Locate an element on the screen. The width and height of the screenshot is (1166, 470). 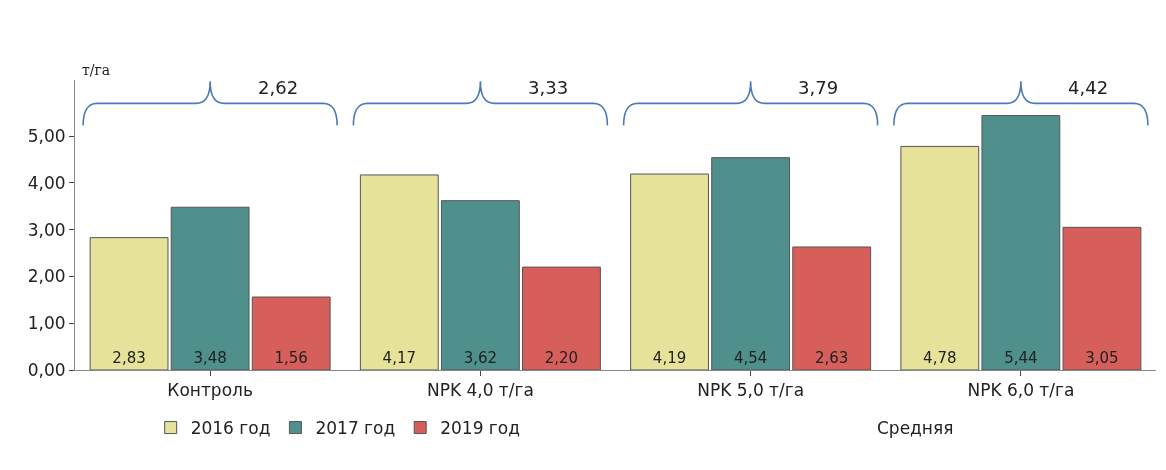
y-axis-title: т/га is located at coordinates (96, 70).